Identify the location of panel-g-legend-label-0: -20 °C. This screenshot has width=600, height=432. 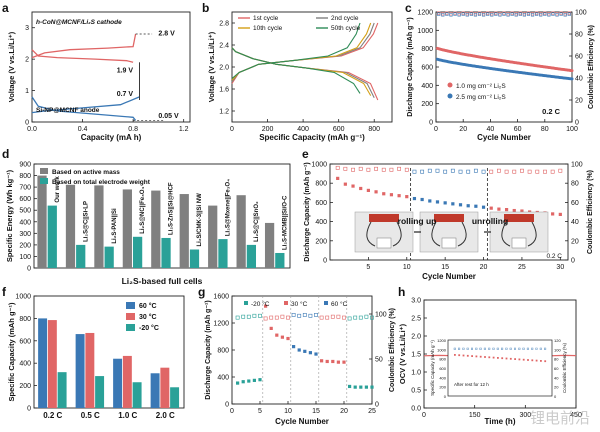
(260, 304).